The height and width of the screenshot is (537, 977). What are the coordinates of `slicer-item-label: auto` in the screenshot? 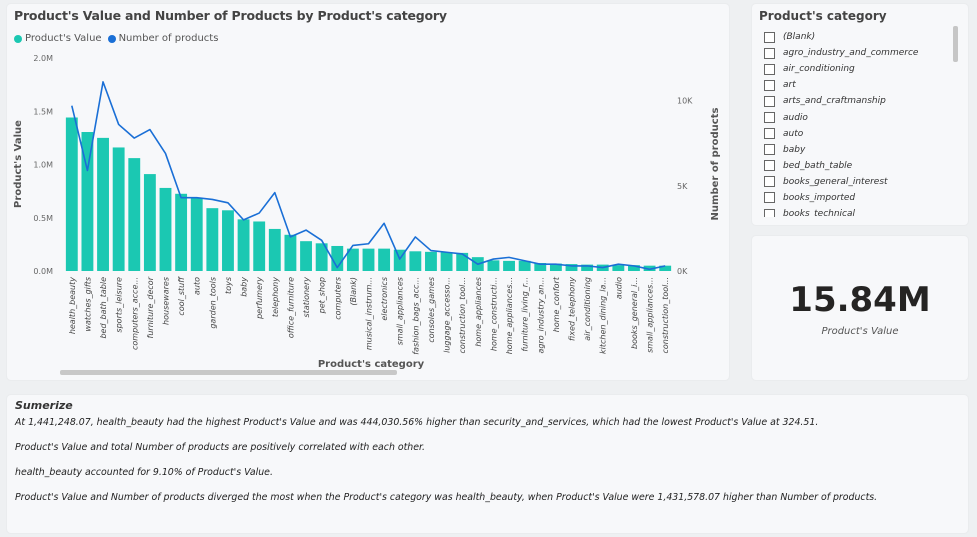 It's located at (793, 133).